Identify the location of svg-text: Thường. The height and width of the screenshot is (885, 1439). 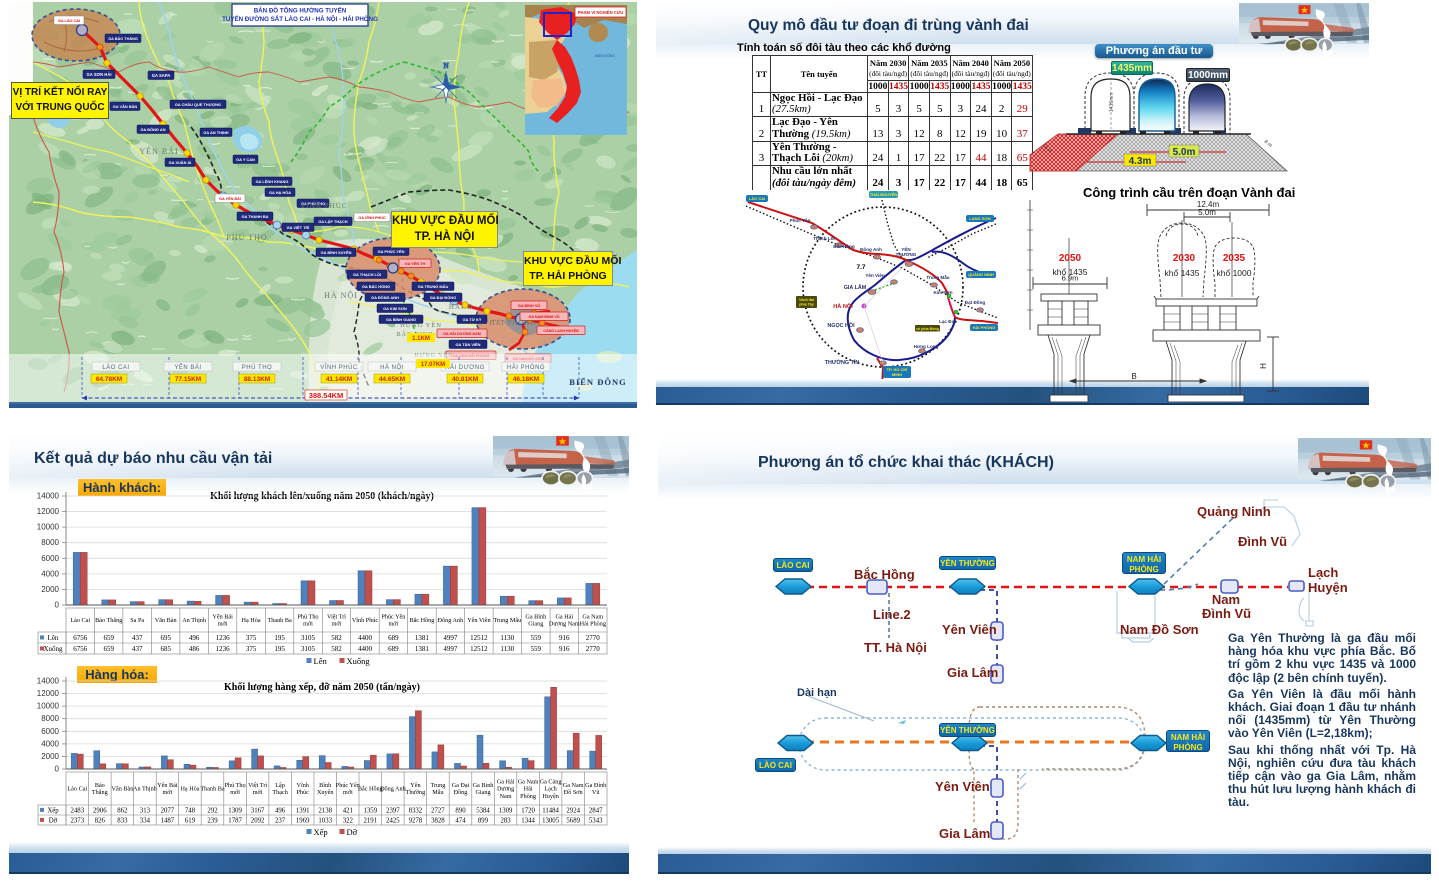
(416, 792).